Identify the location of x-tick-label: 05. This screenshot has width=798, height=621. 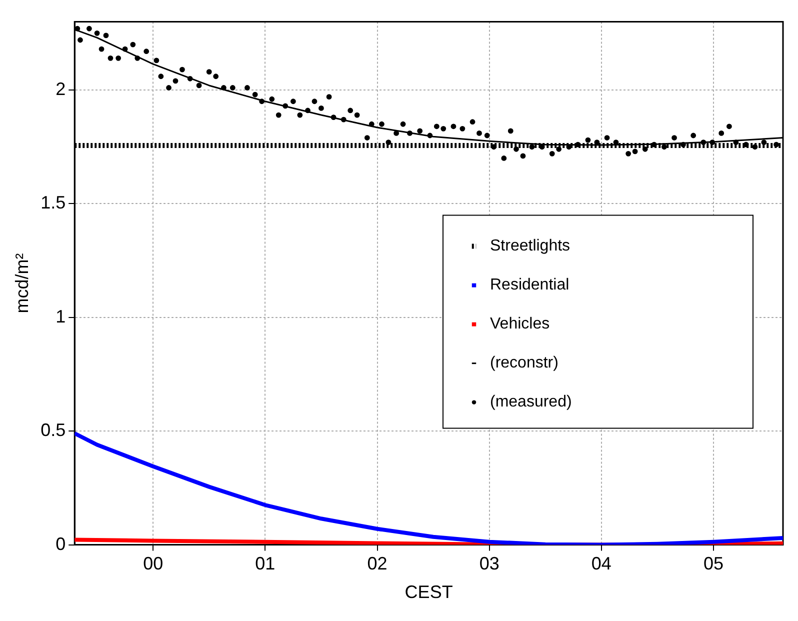
(713, 564).